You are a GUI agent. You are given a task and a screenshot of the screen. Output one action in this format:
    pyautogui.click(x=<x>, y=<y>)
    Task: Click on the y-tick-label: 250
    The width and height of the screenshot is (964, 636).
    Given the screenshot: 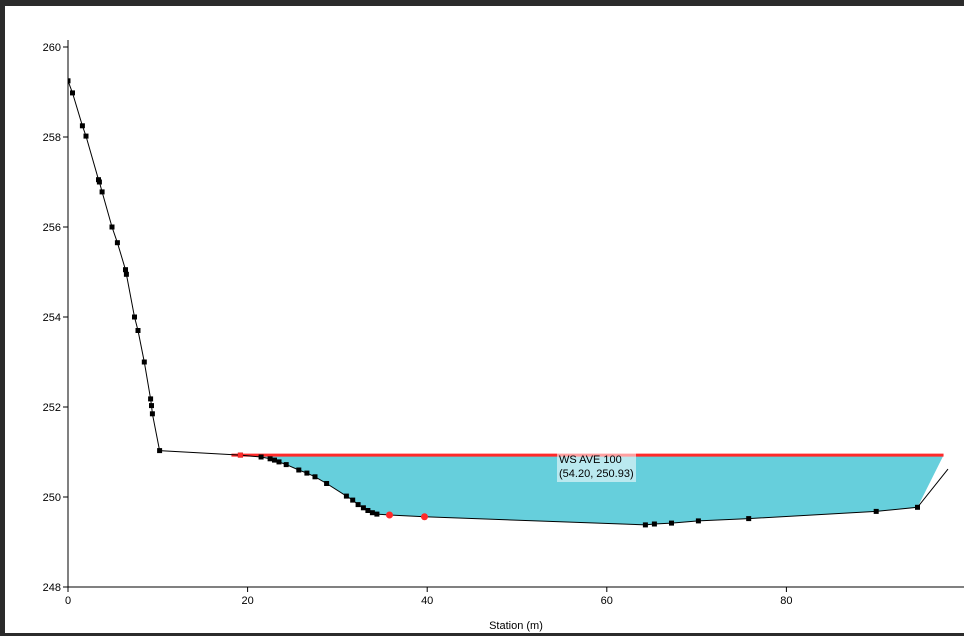 What is the action you would take?
    pyautogui.click(x=52, y=498)
    